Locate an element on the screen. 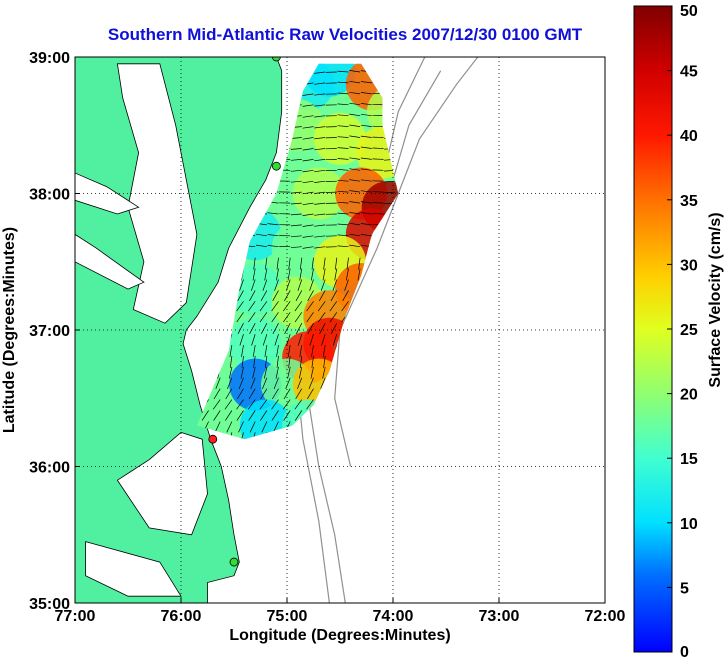  x-tick-label: 76:00 is located at coordinates (181, 616).